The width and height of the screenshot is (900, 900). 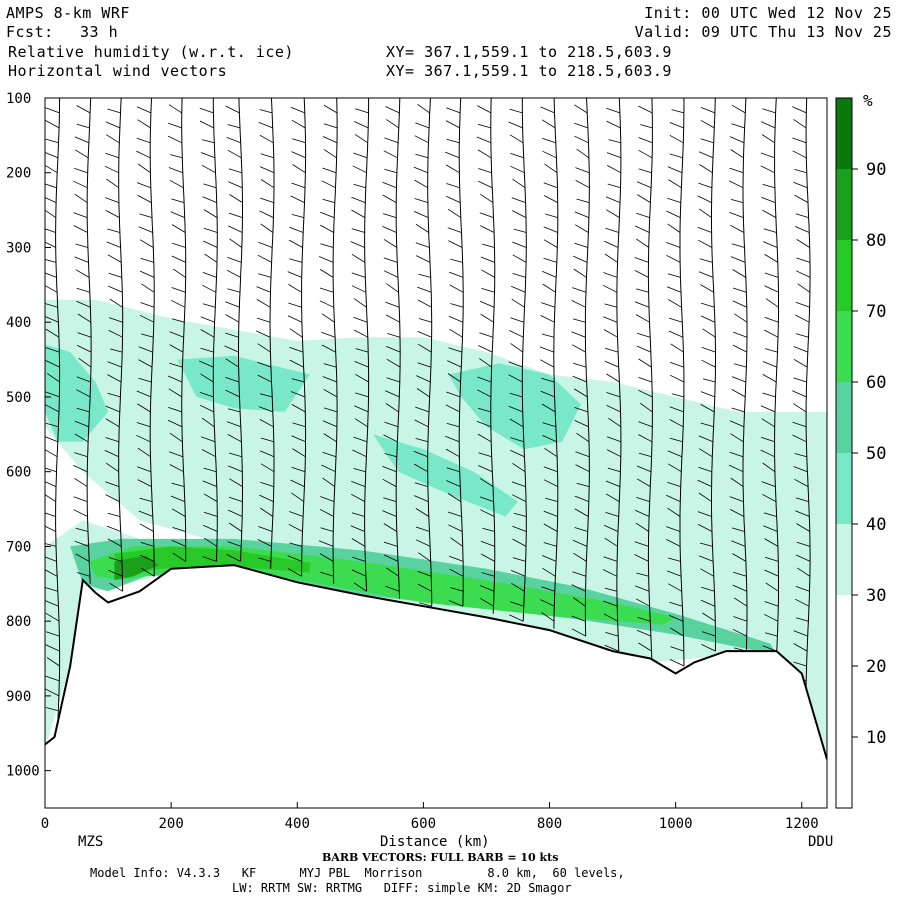 I want to click on colorbar-label: 30, so click(x=876, y=596).